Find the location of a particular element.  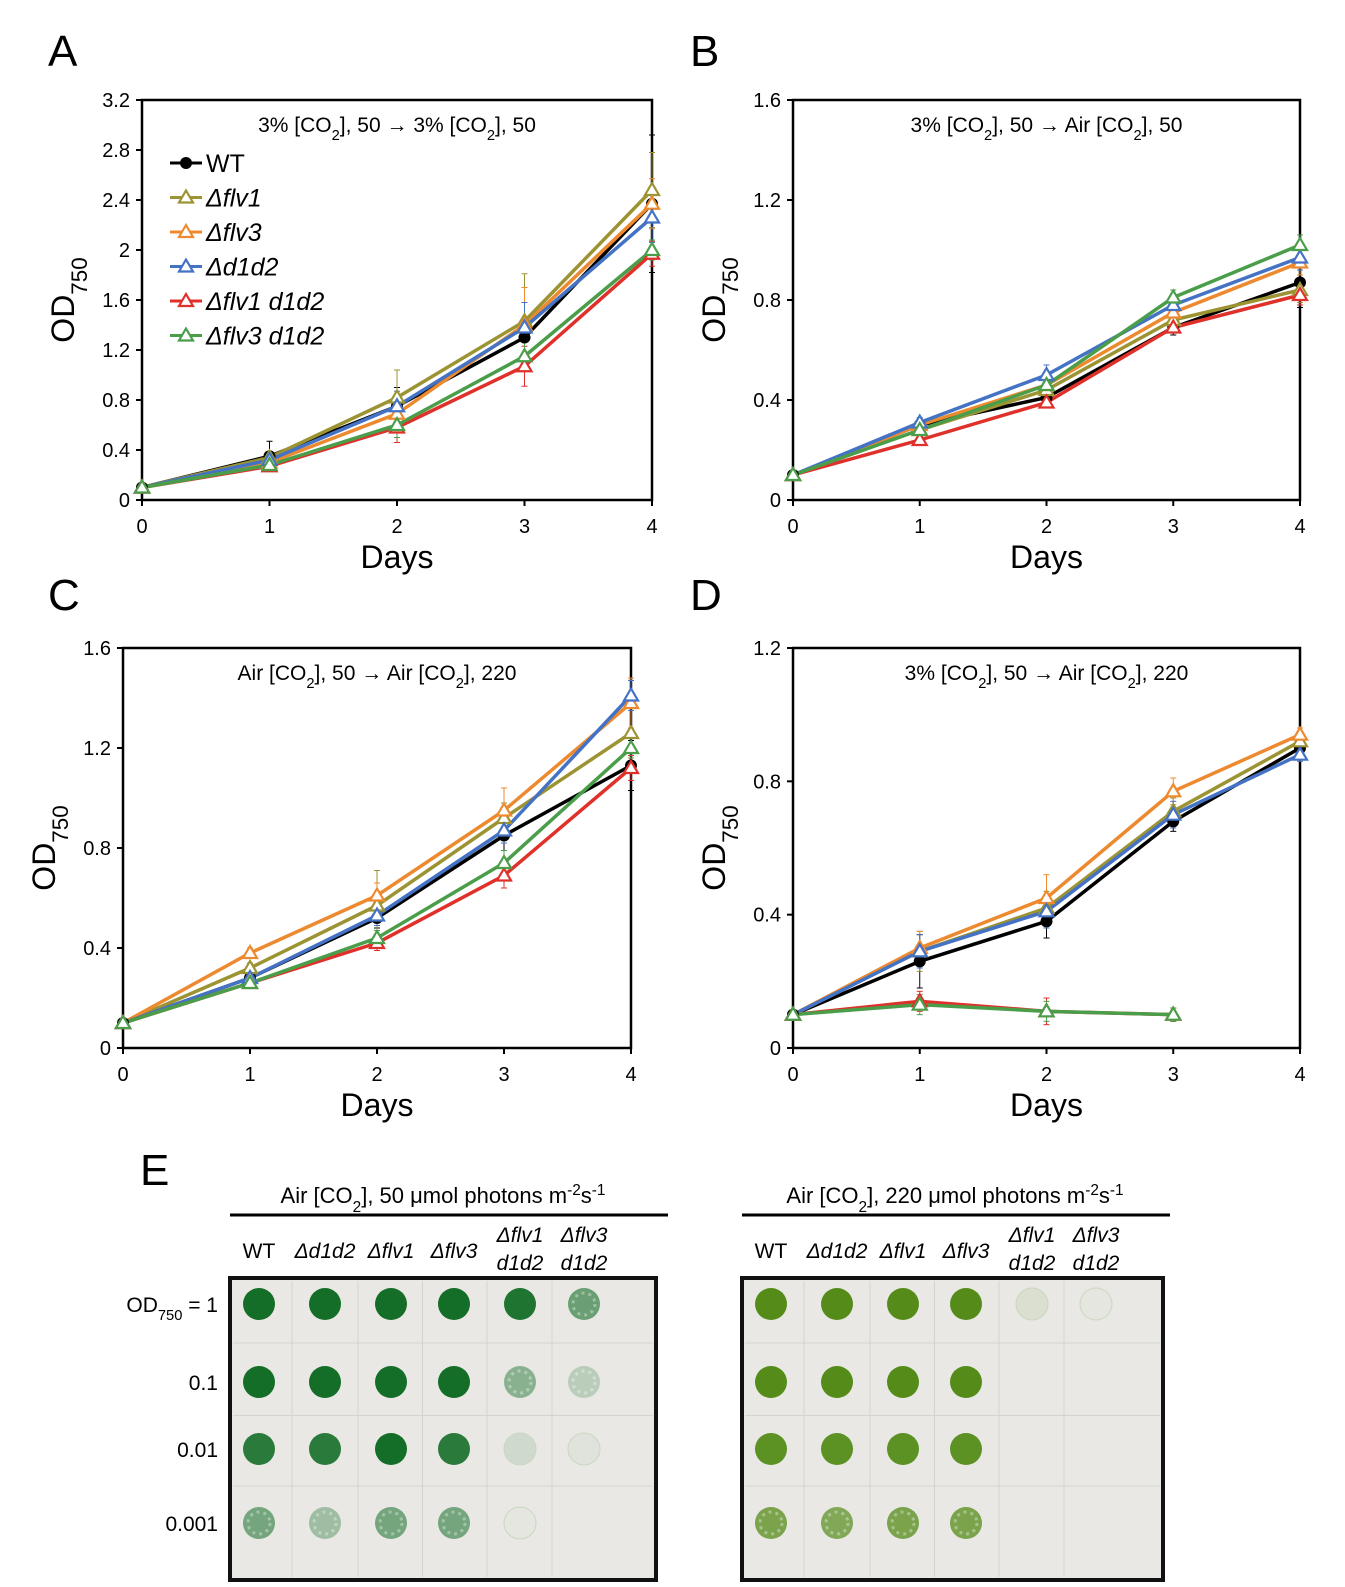

legend: WT Δflv1 Δflv3 Δd1d2 Δflv1 d1d2 Δflv3 d1d2 is located at coordinates (247, 250).